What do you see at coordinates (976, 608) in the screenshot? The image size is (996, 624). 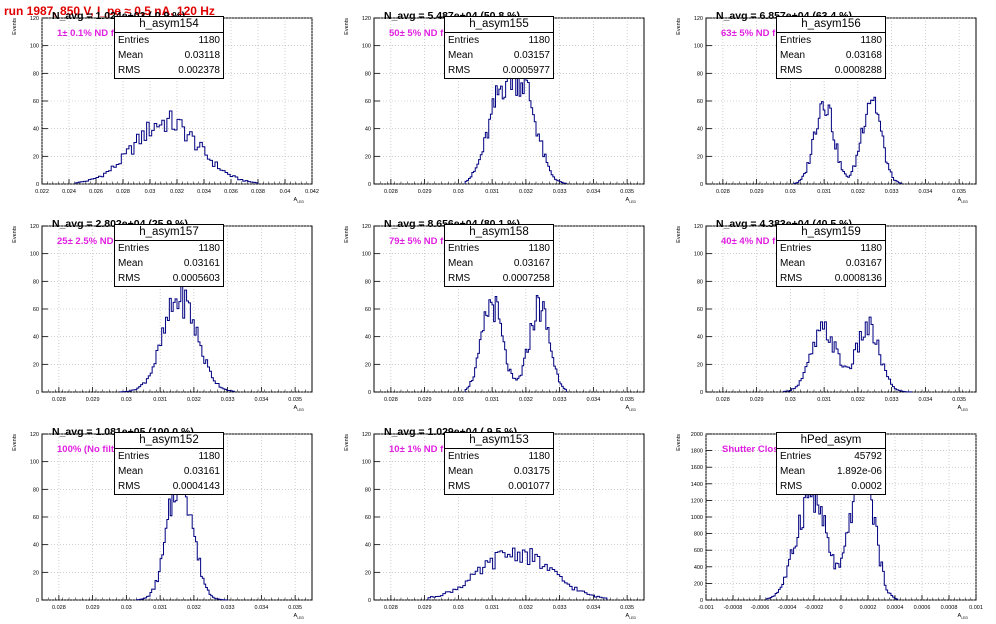 I see `x-tick-label: 0.001` at bounding box center [976, 608].